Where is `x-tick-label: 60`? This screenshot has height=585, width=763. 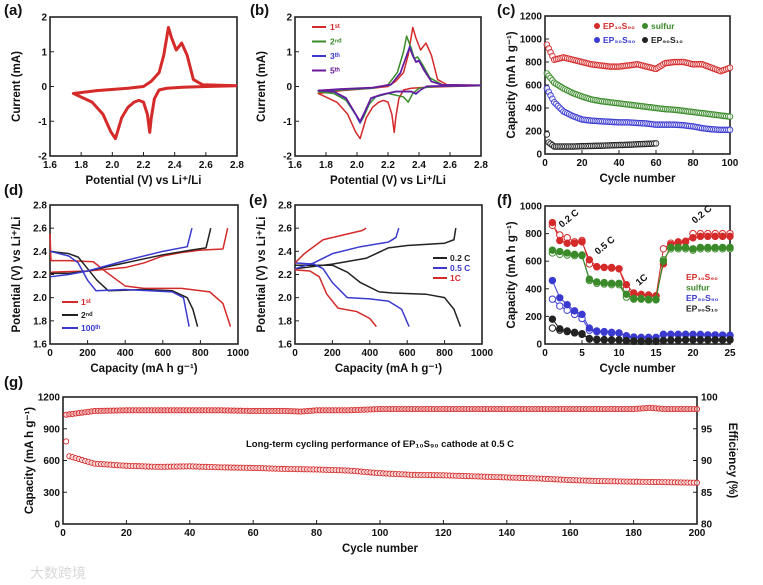
x-tick-label: 60 is located at coordinates (254, 533).